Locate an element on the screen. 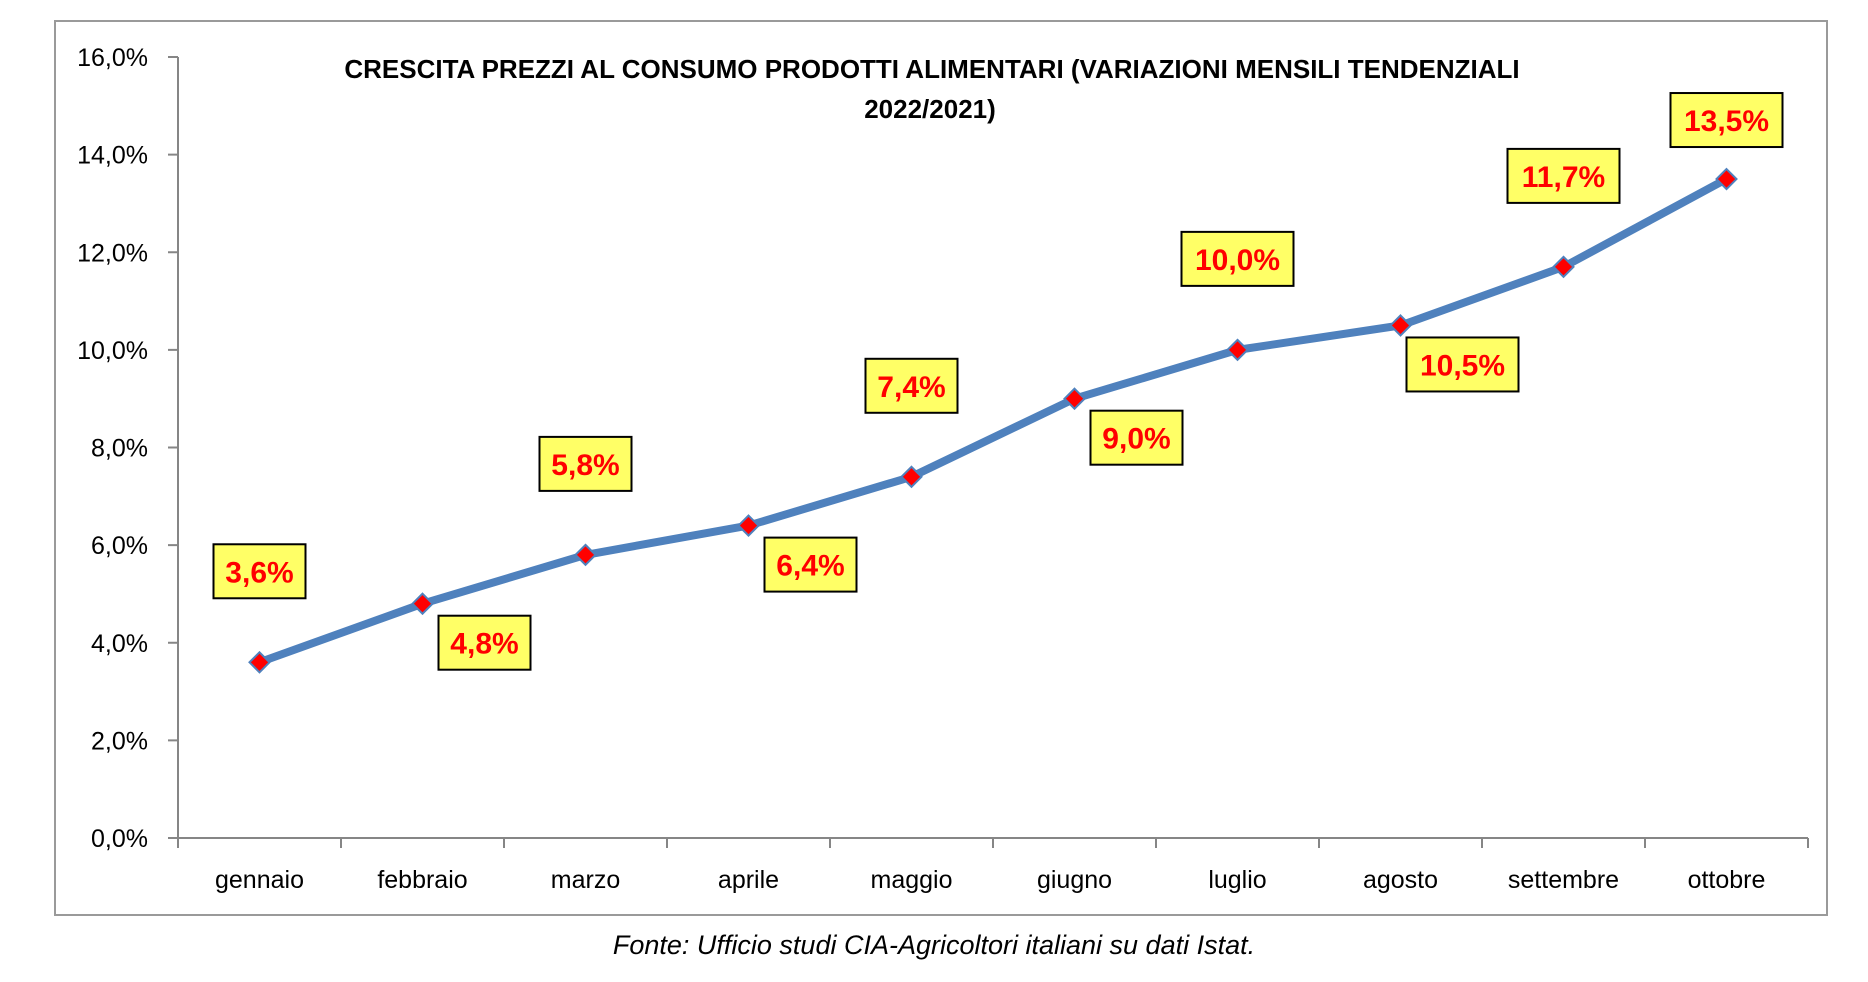 The width and height of the screenshot is (1868, 982). y-tick-label: 14,0% is located at coordinates (112, 156).